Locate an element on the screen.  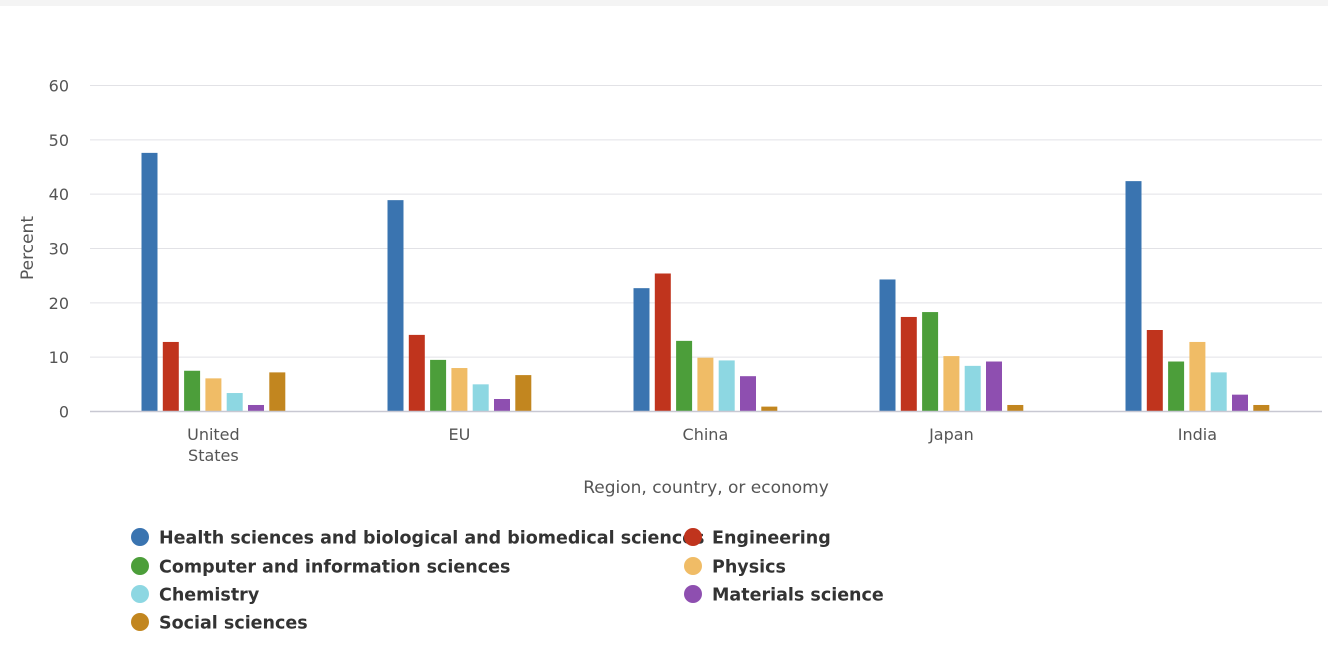
x-tick-label-line: China is located at coordinates (706, 434).